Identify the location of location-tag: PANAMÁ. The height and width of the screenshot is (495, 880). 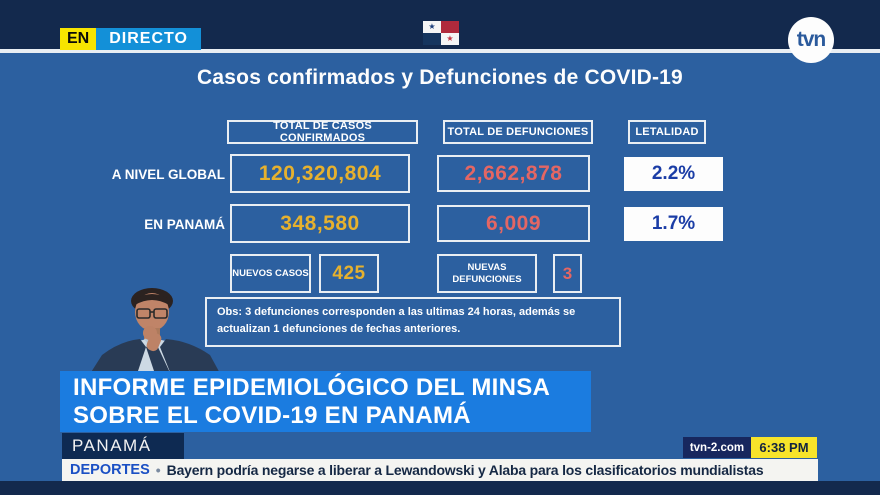
(123, 446).